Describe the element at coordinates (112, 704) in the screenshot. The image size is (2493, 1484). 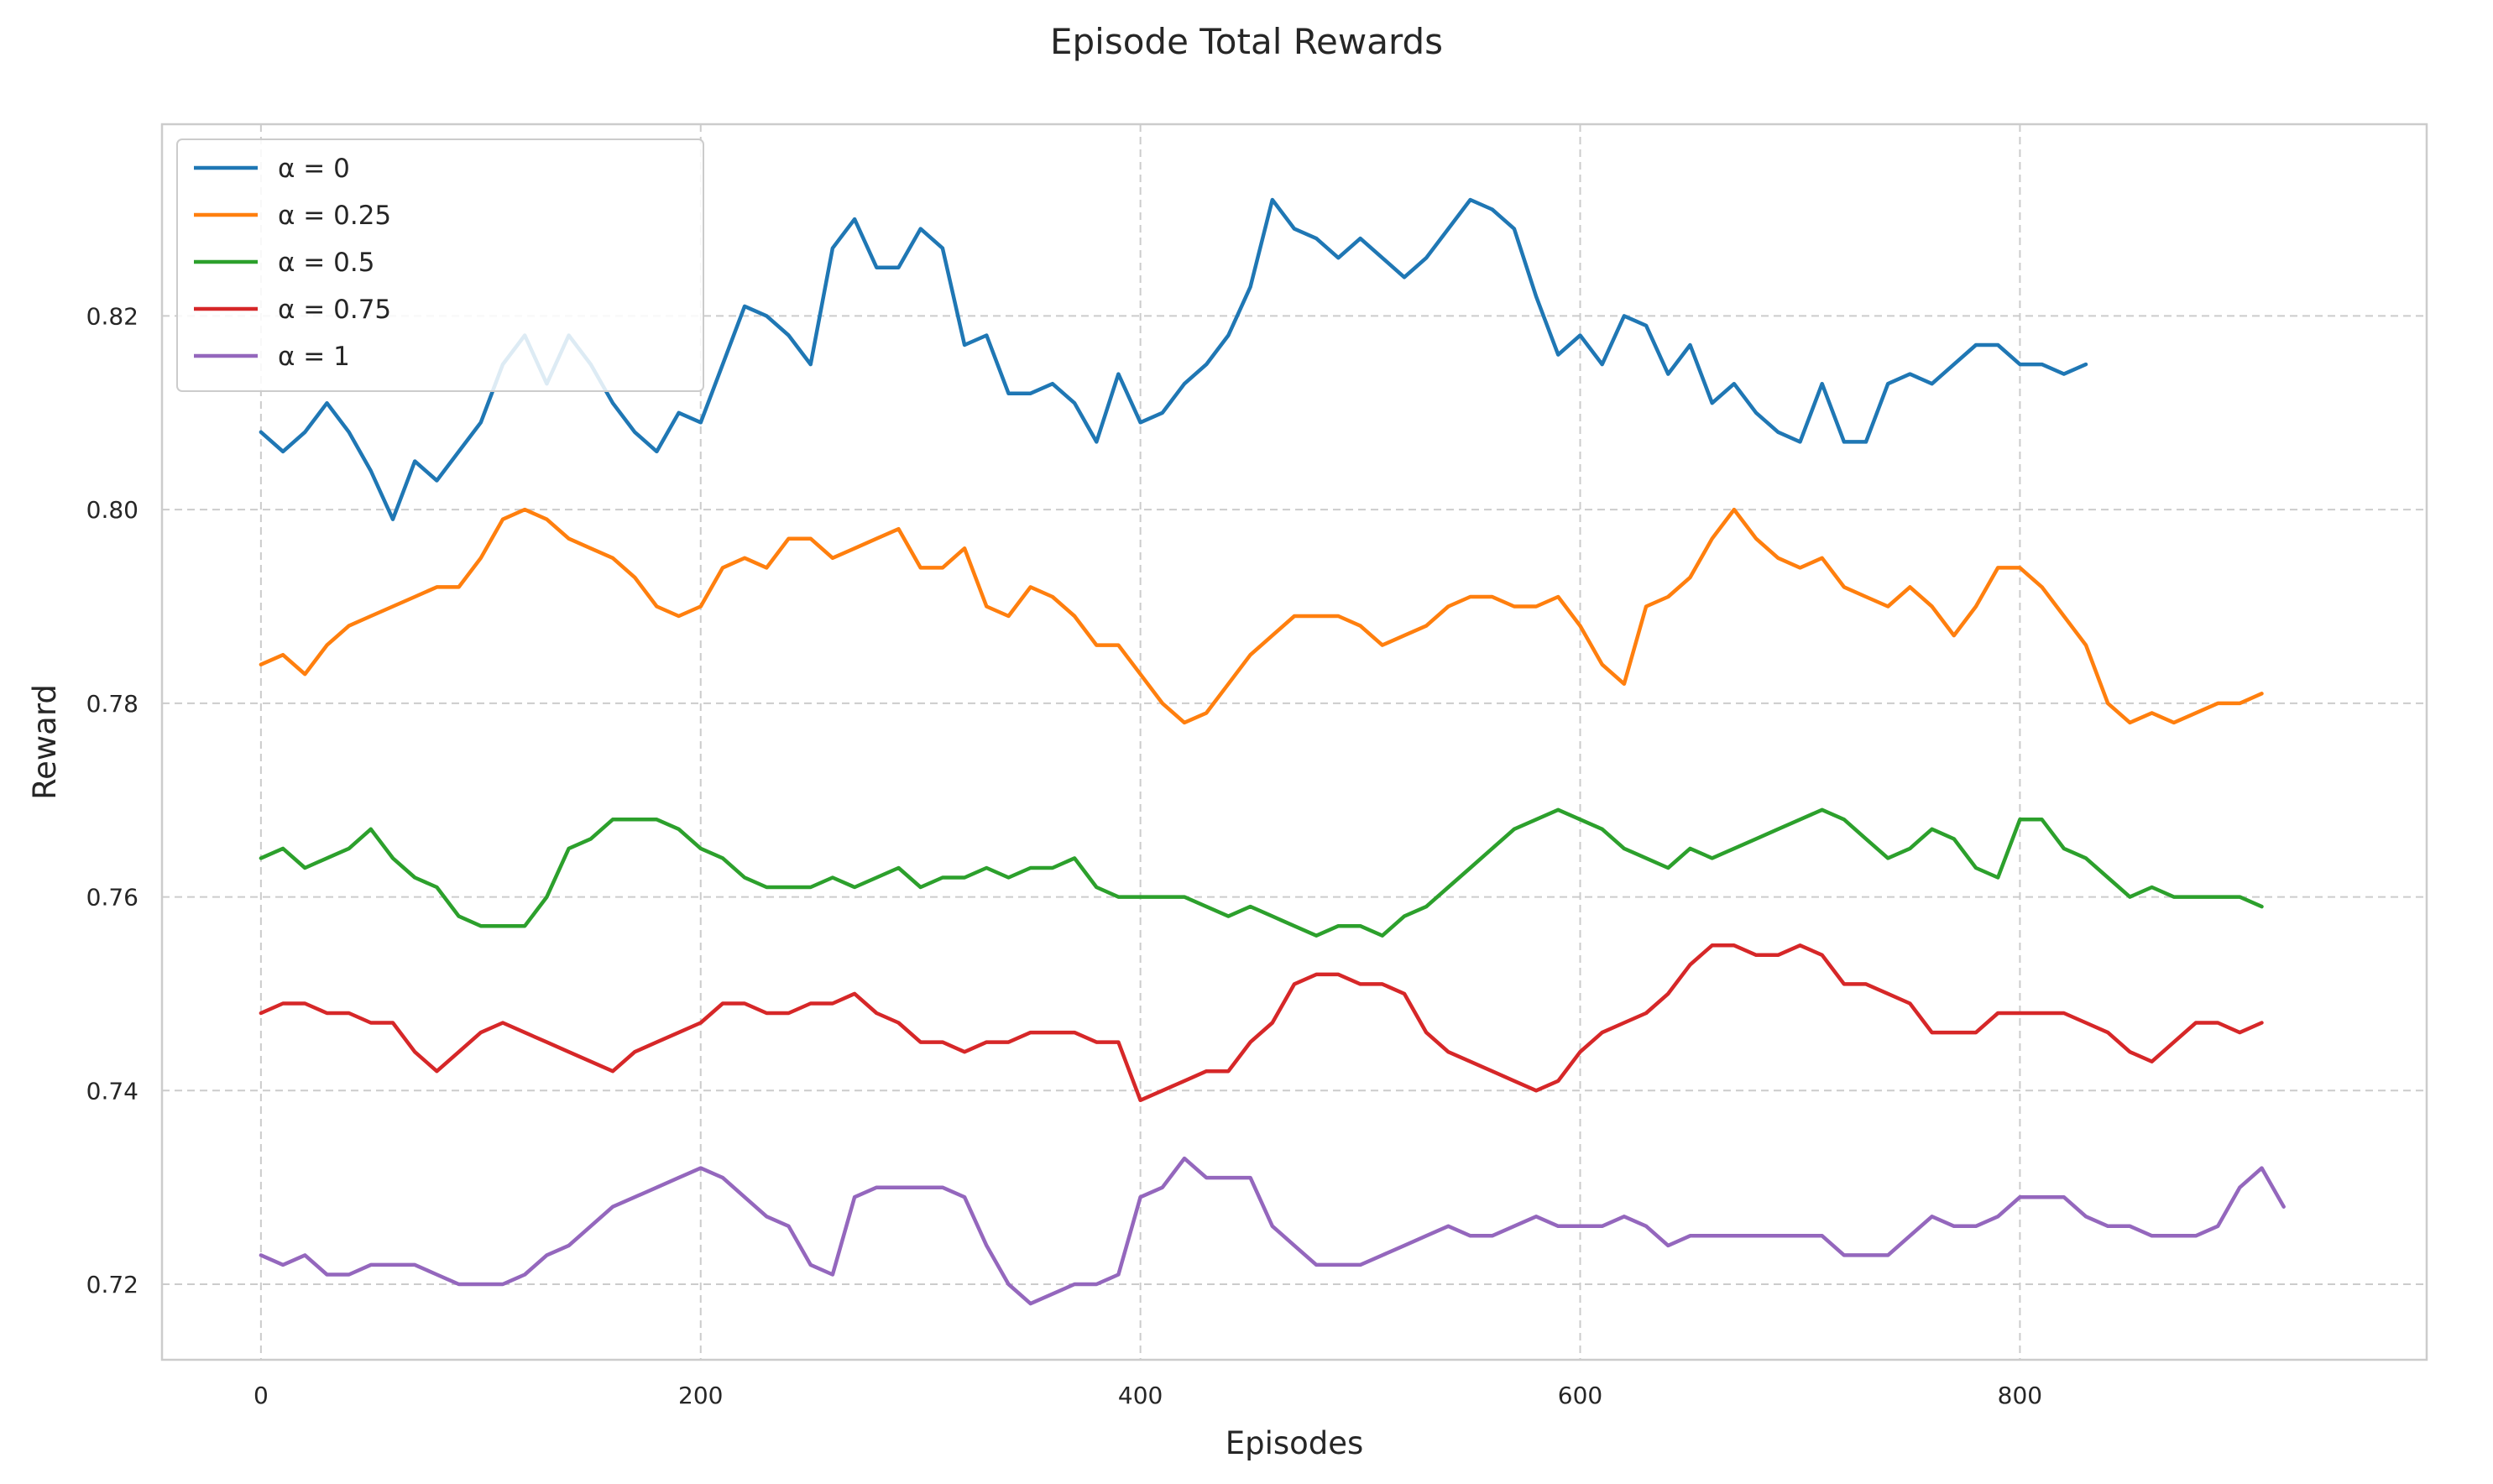
I see `y-tick-label: 0.78` at that location.